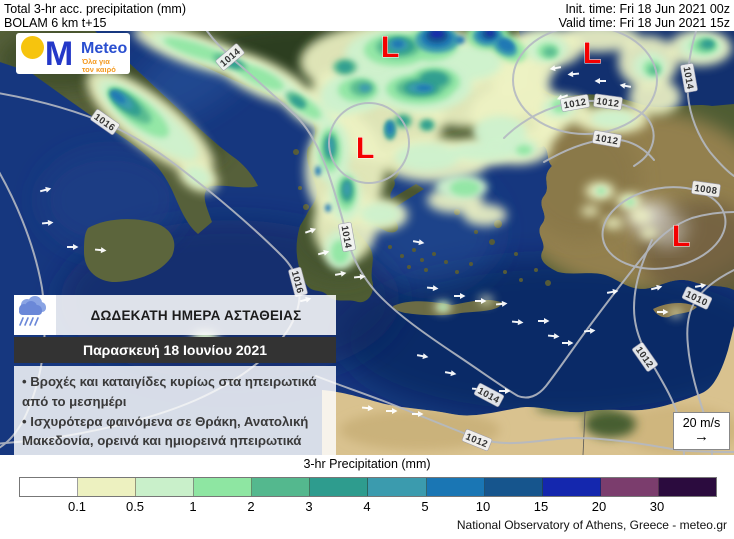 This screenshot has height=539, width=734. What do you see at coordinates (644, 23) in the screenshot?
I see `valid-time-label: Valid time: Fri 18 Jun 2021 15z` at bounding box center [644, 23].